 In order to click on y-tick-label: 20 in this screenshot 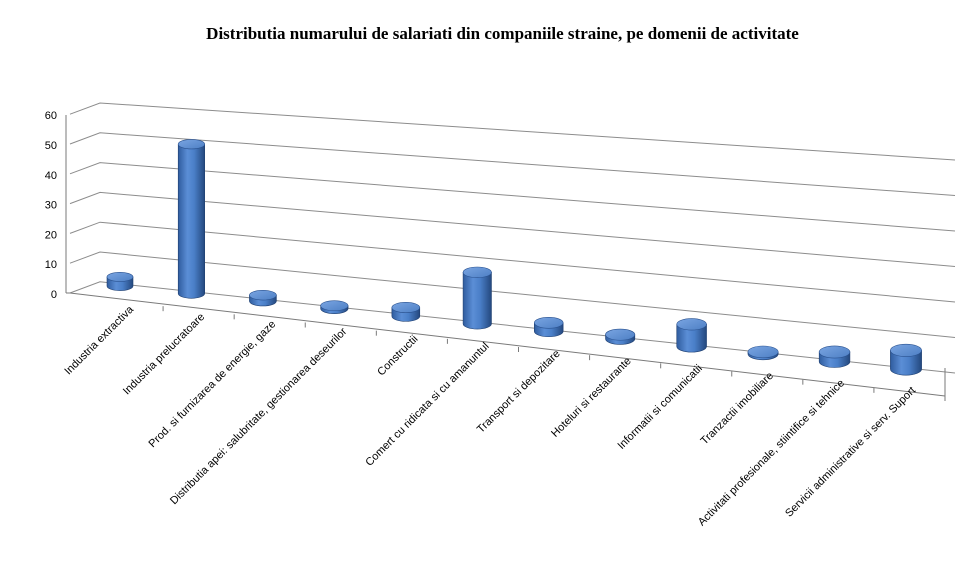, I will do `click(51, 235)`.